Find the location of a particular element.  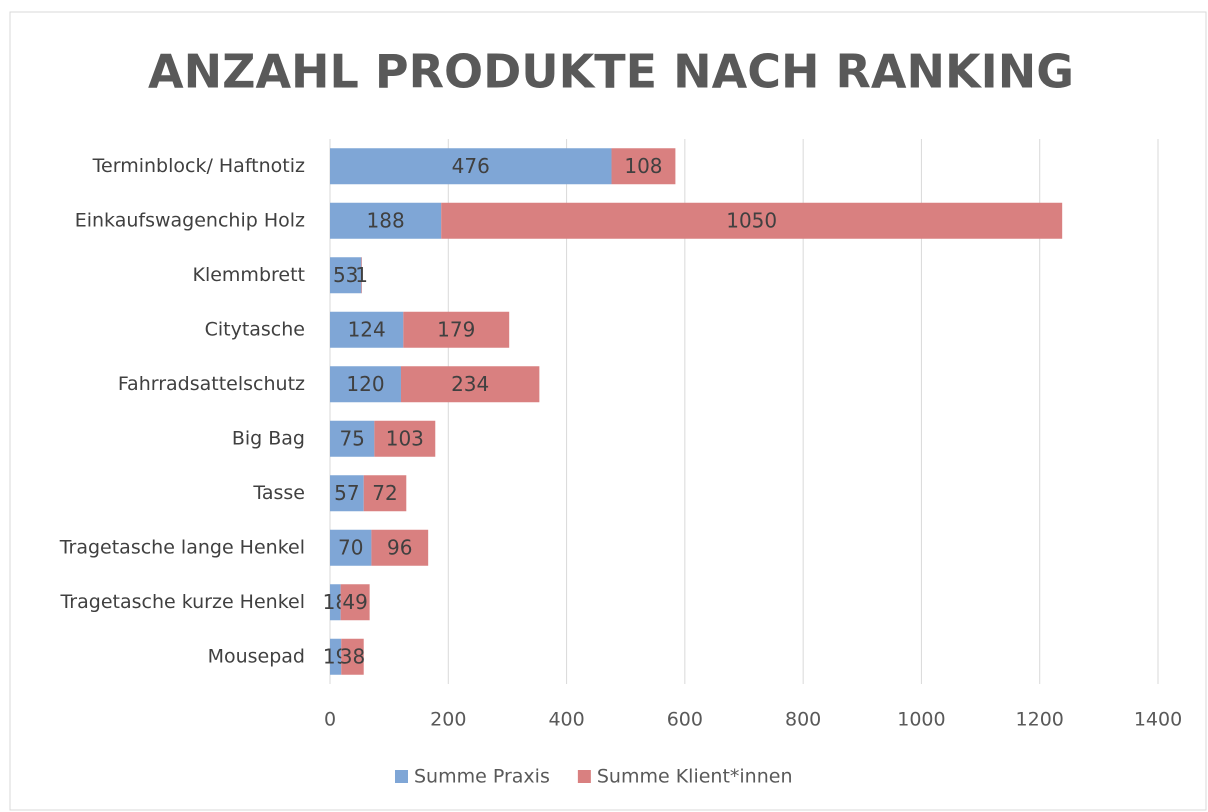

data-label: 179 is located at coordinates (456, 329).